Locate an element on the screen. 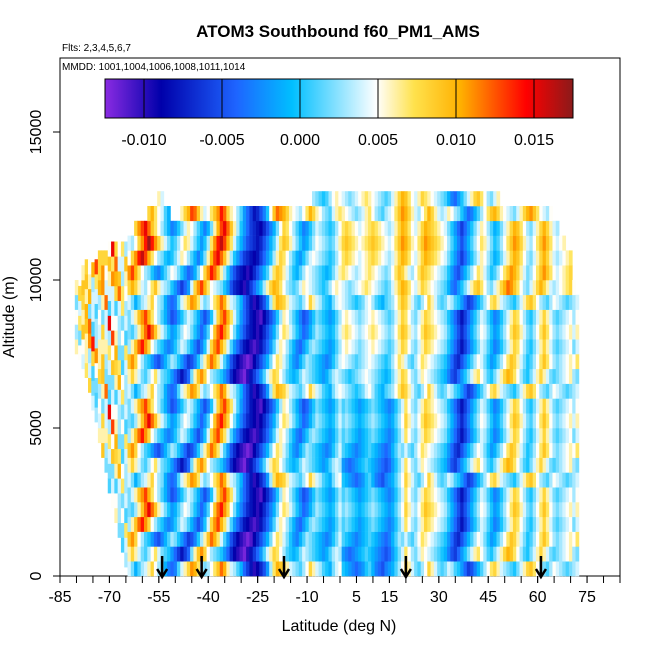 The height and width of the screenshot is (650, 650). chart-title: ATOM3 Southbound f60_PM1_AMS is located at coordinates (338, 31).